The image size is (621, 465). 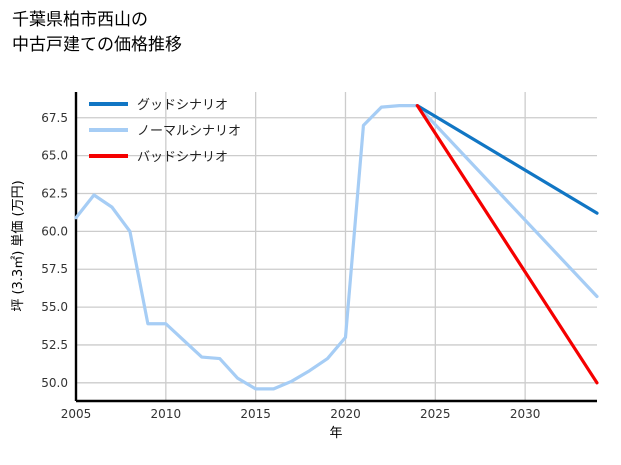 I want to click on page-title: 千葉県柏市西山の 中古戸建ての価格推移, so click(x=97, y=33).